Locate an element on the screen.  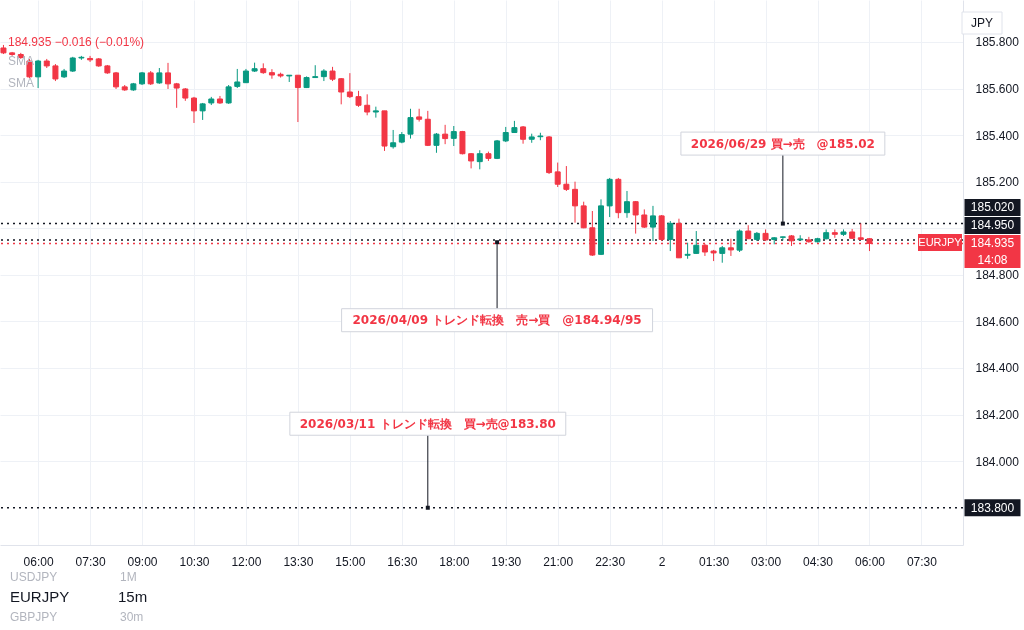
annotation: SMA is located at coordinates (21, 83).